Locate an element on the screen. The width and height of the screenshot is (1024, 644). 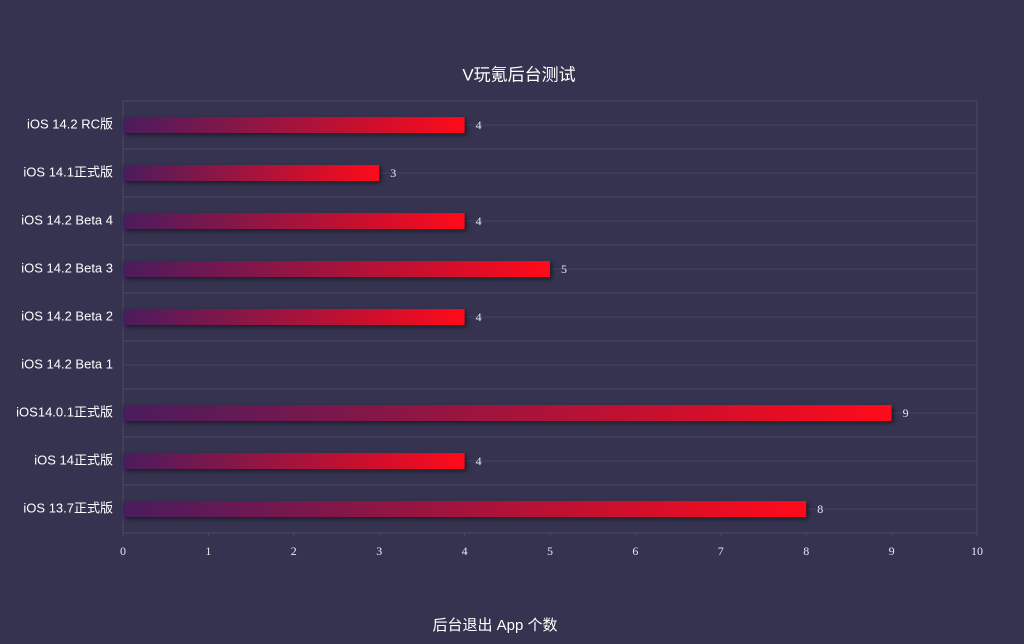
y-tick-label: iOS 14.2 Beta 2 is located at coordinates (67, 315).